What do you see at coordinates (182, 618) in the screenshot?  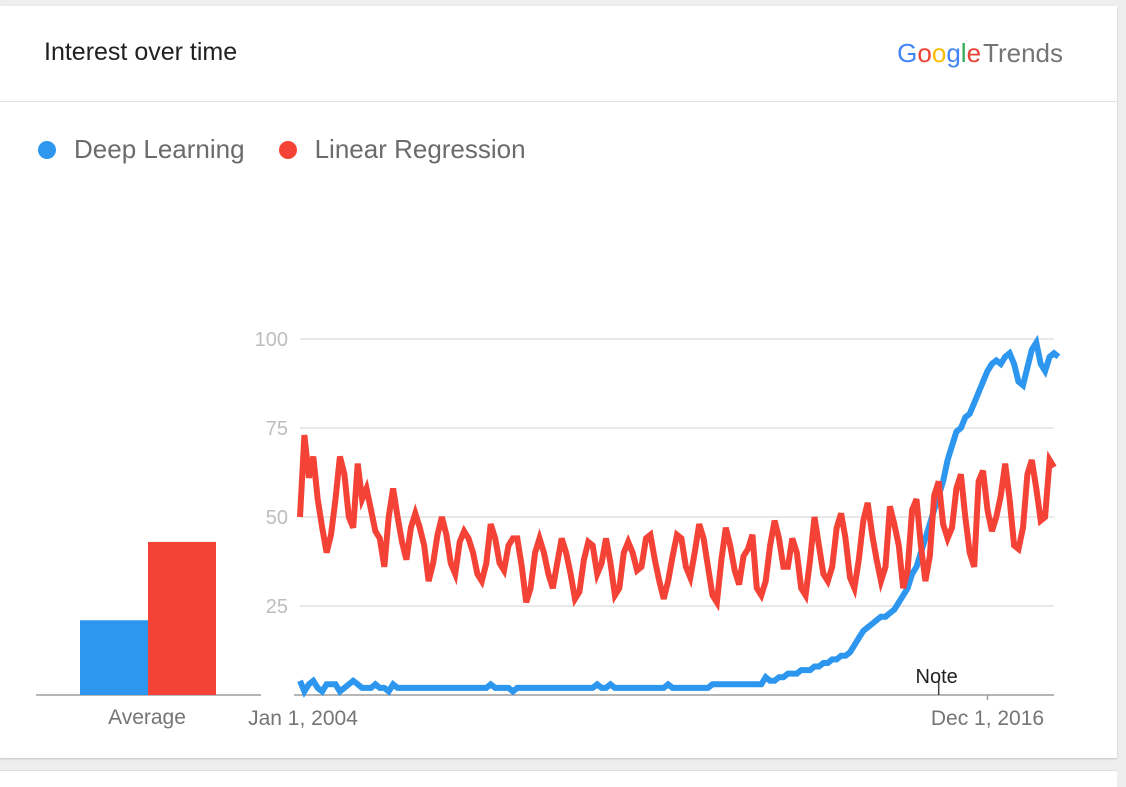 I see `average-bar-linear-regression` at bounding box center [182, 618].